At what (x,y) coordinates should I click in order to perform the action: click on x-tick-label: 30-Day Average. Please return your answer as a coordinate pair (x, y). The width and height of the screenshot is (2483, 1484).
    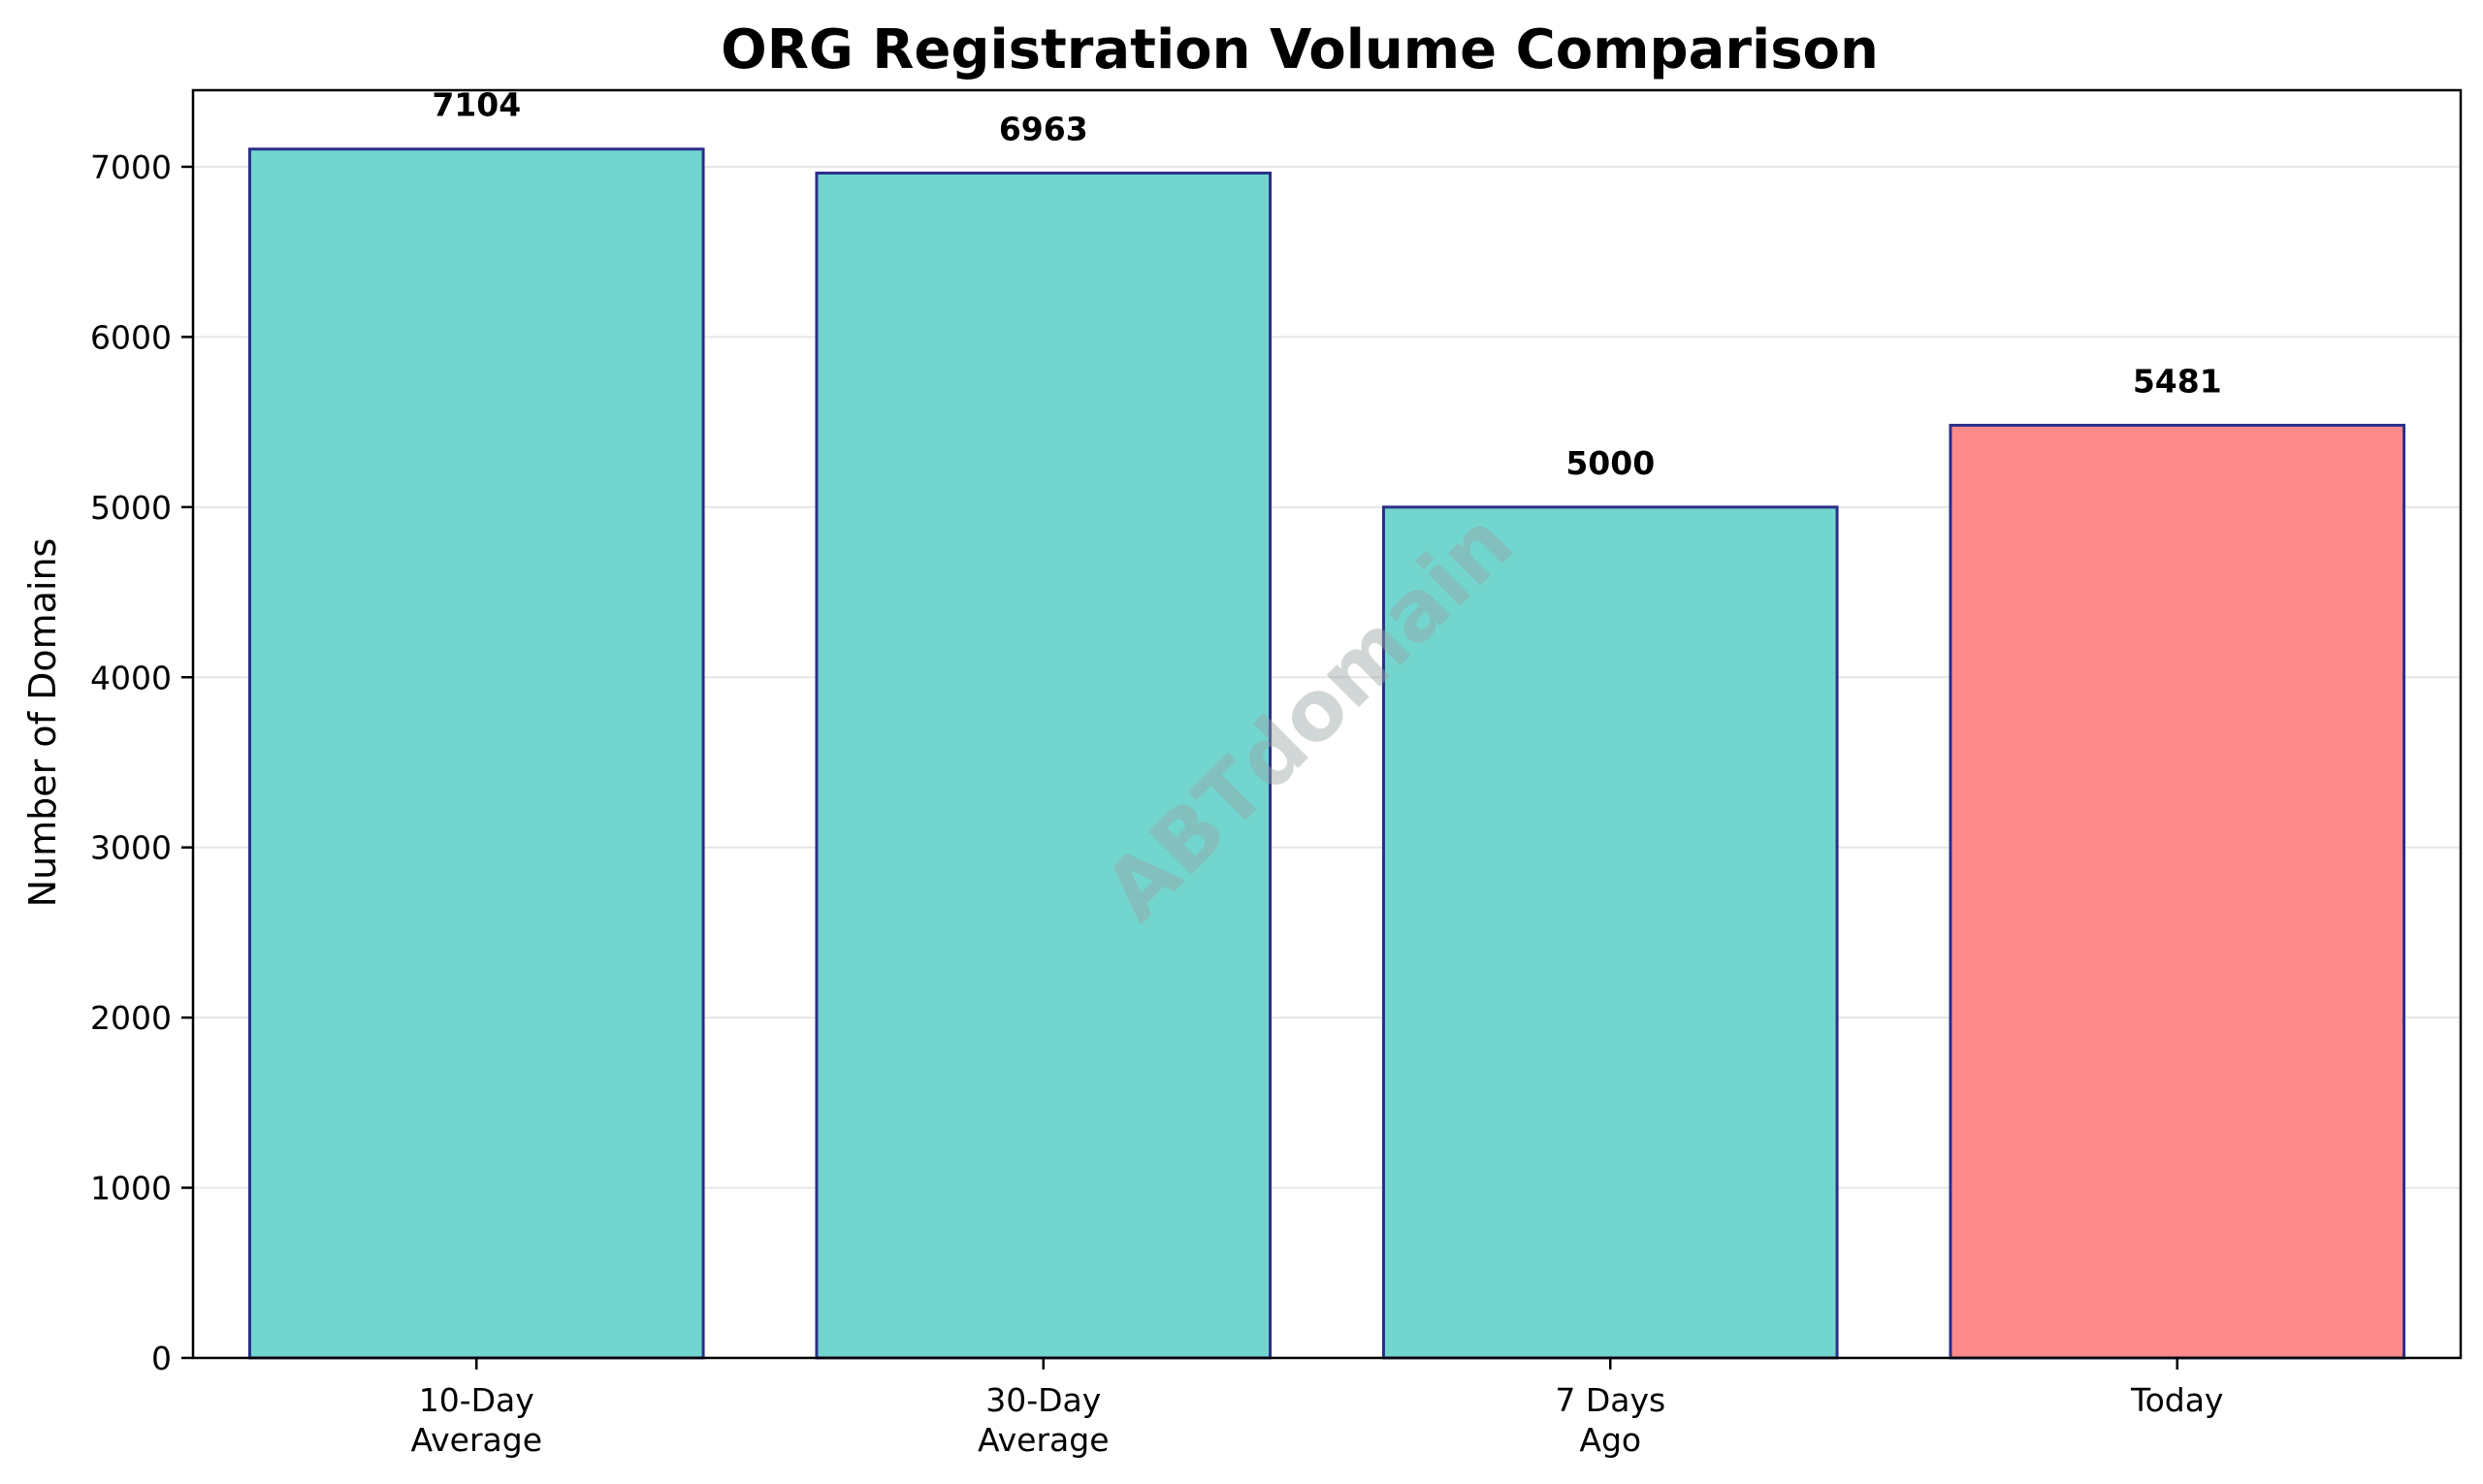
    Looking at the image, I should click on (1044, 1420).